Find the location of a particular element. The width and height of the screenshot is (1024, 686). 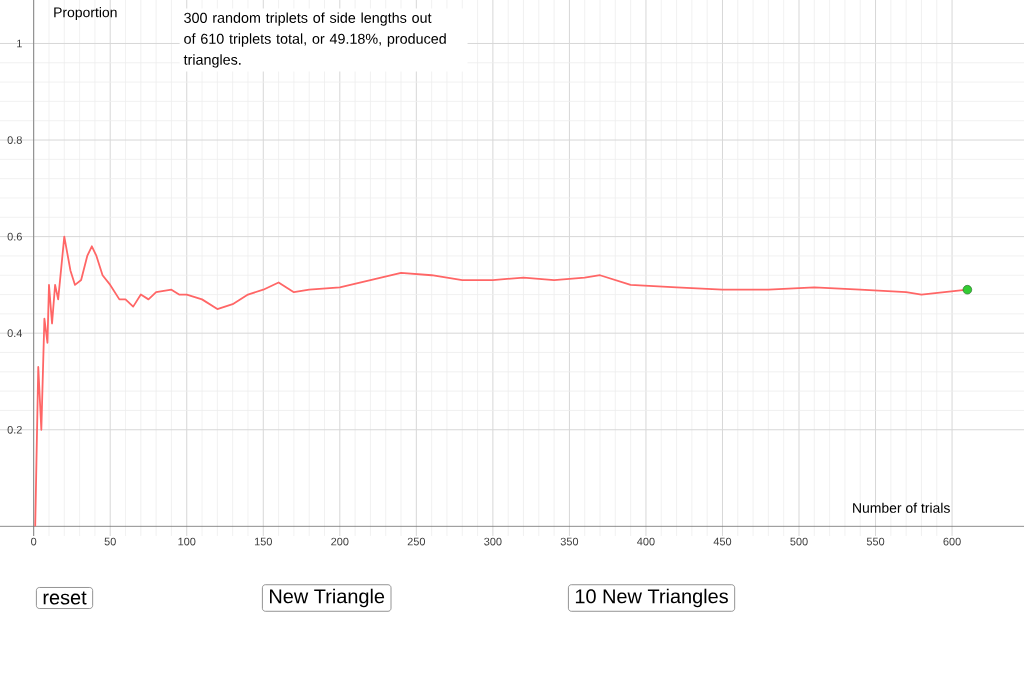

text: New Triangle is located at coordinates (327, 598).